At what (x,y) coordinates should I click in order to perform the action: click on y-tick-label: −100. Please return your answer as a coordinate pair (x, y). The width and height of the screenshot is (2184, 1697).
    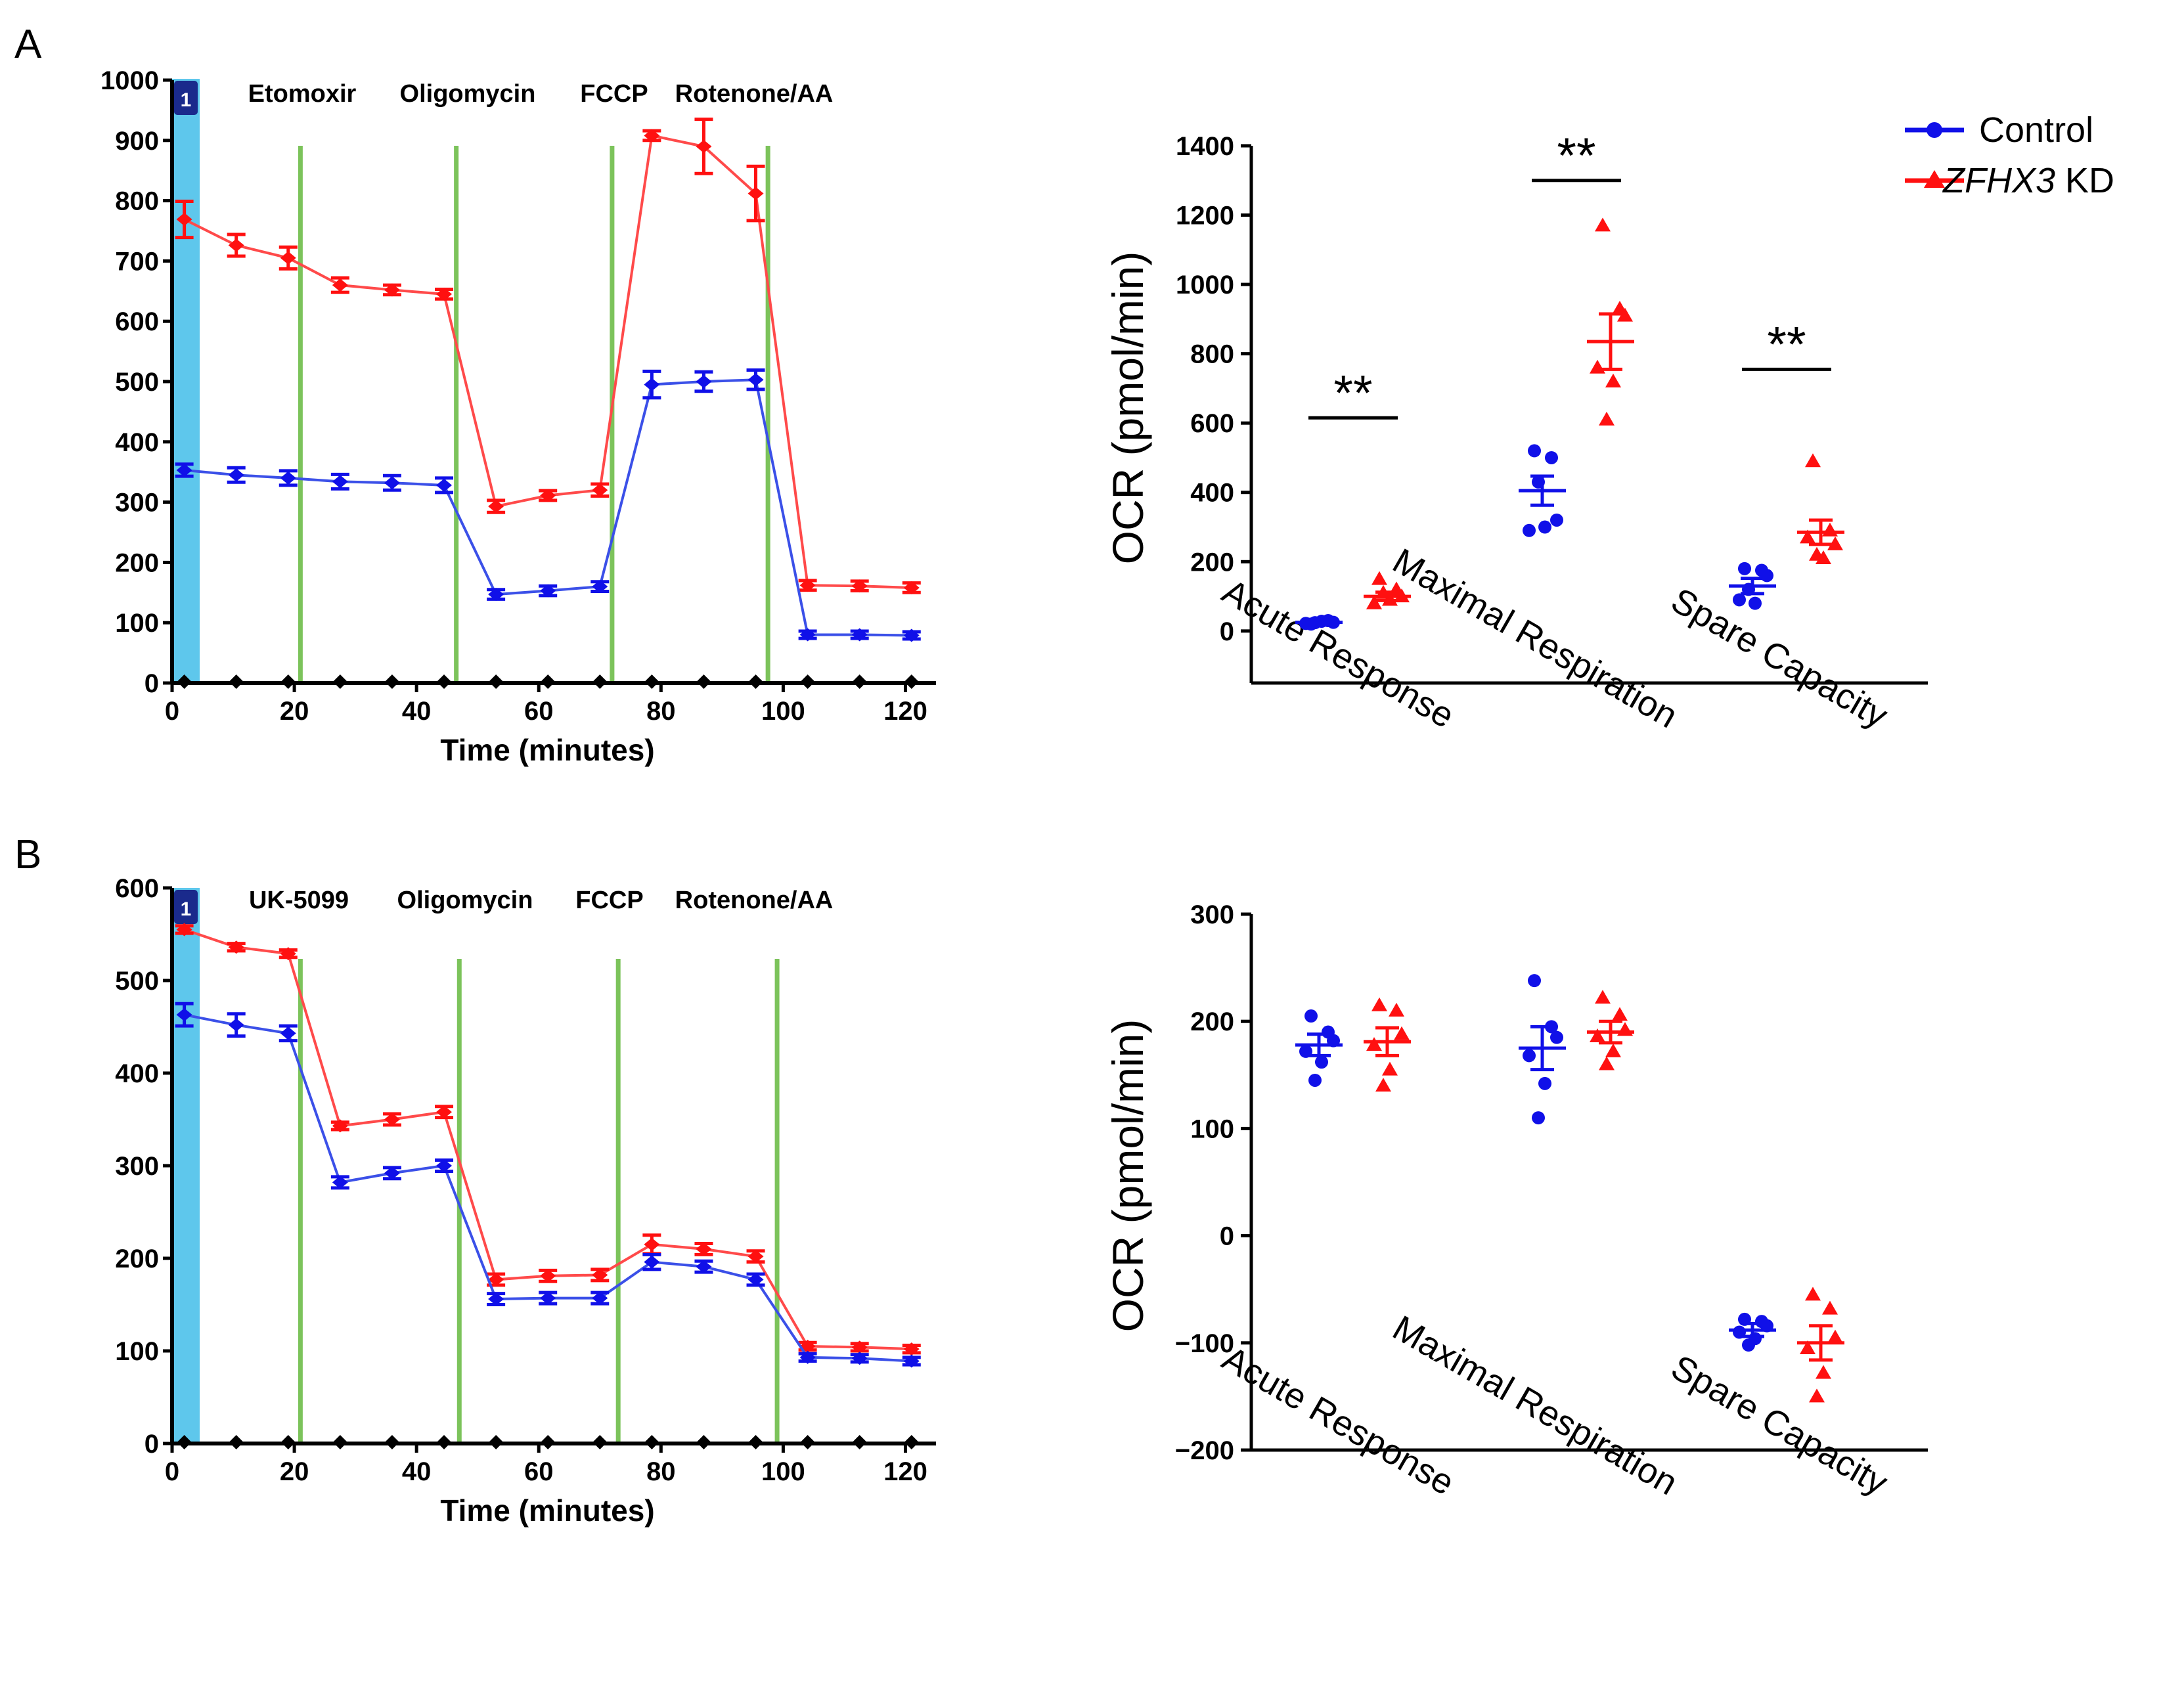
    Looking at the image, I should click on (1204, 1343).